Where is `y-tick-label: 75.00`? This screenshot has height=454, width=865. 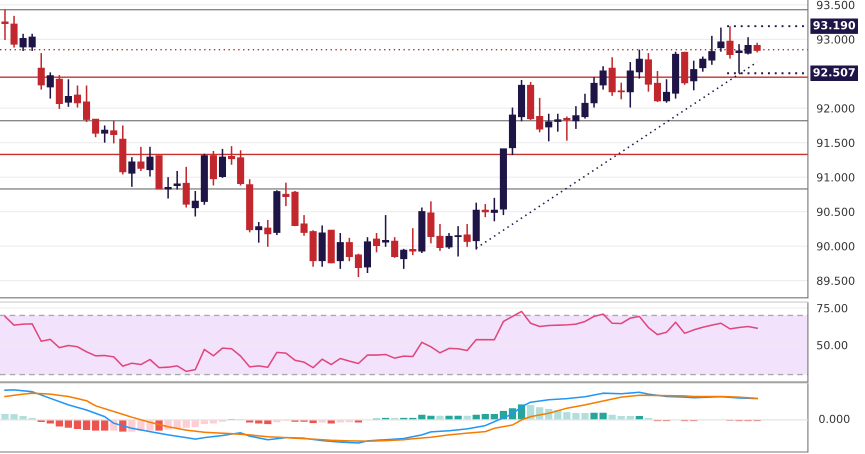 y-tick-label: 75.00 is located at coordinates (832, 308).